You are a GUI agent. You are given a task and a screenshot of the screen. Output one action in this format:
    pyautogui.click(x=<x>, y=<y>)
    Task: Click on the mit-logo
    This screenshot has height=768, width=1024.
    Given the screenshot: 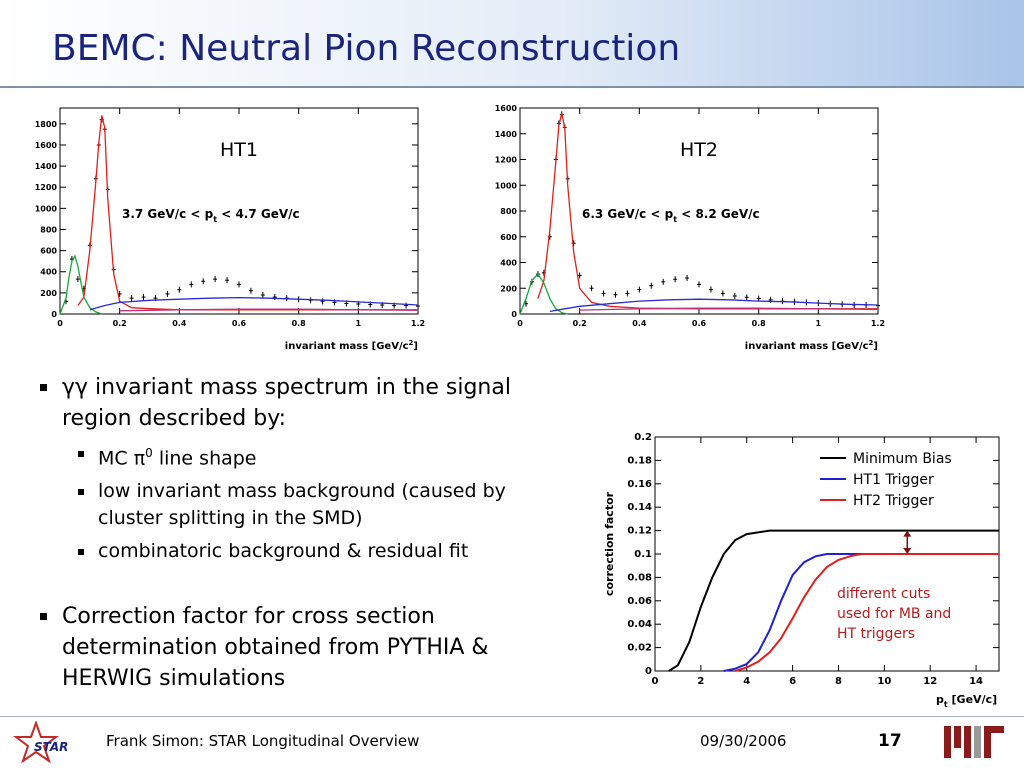 What is the action you would take?
    pyautogui.click(x=974, y=742)
    